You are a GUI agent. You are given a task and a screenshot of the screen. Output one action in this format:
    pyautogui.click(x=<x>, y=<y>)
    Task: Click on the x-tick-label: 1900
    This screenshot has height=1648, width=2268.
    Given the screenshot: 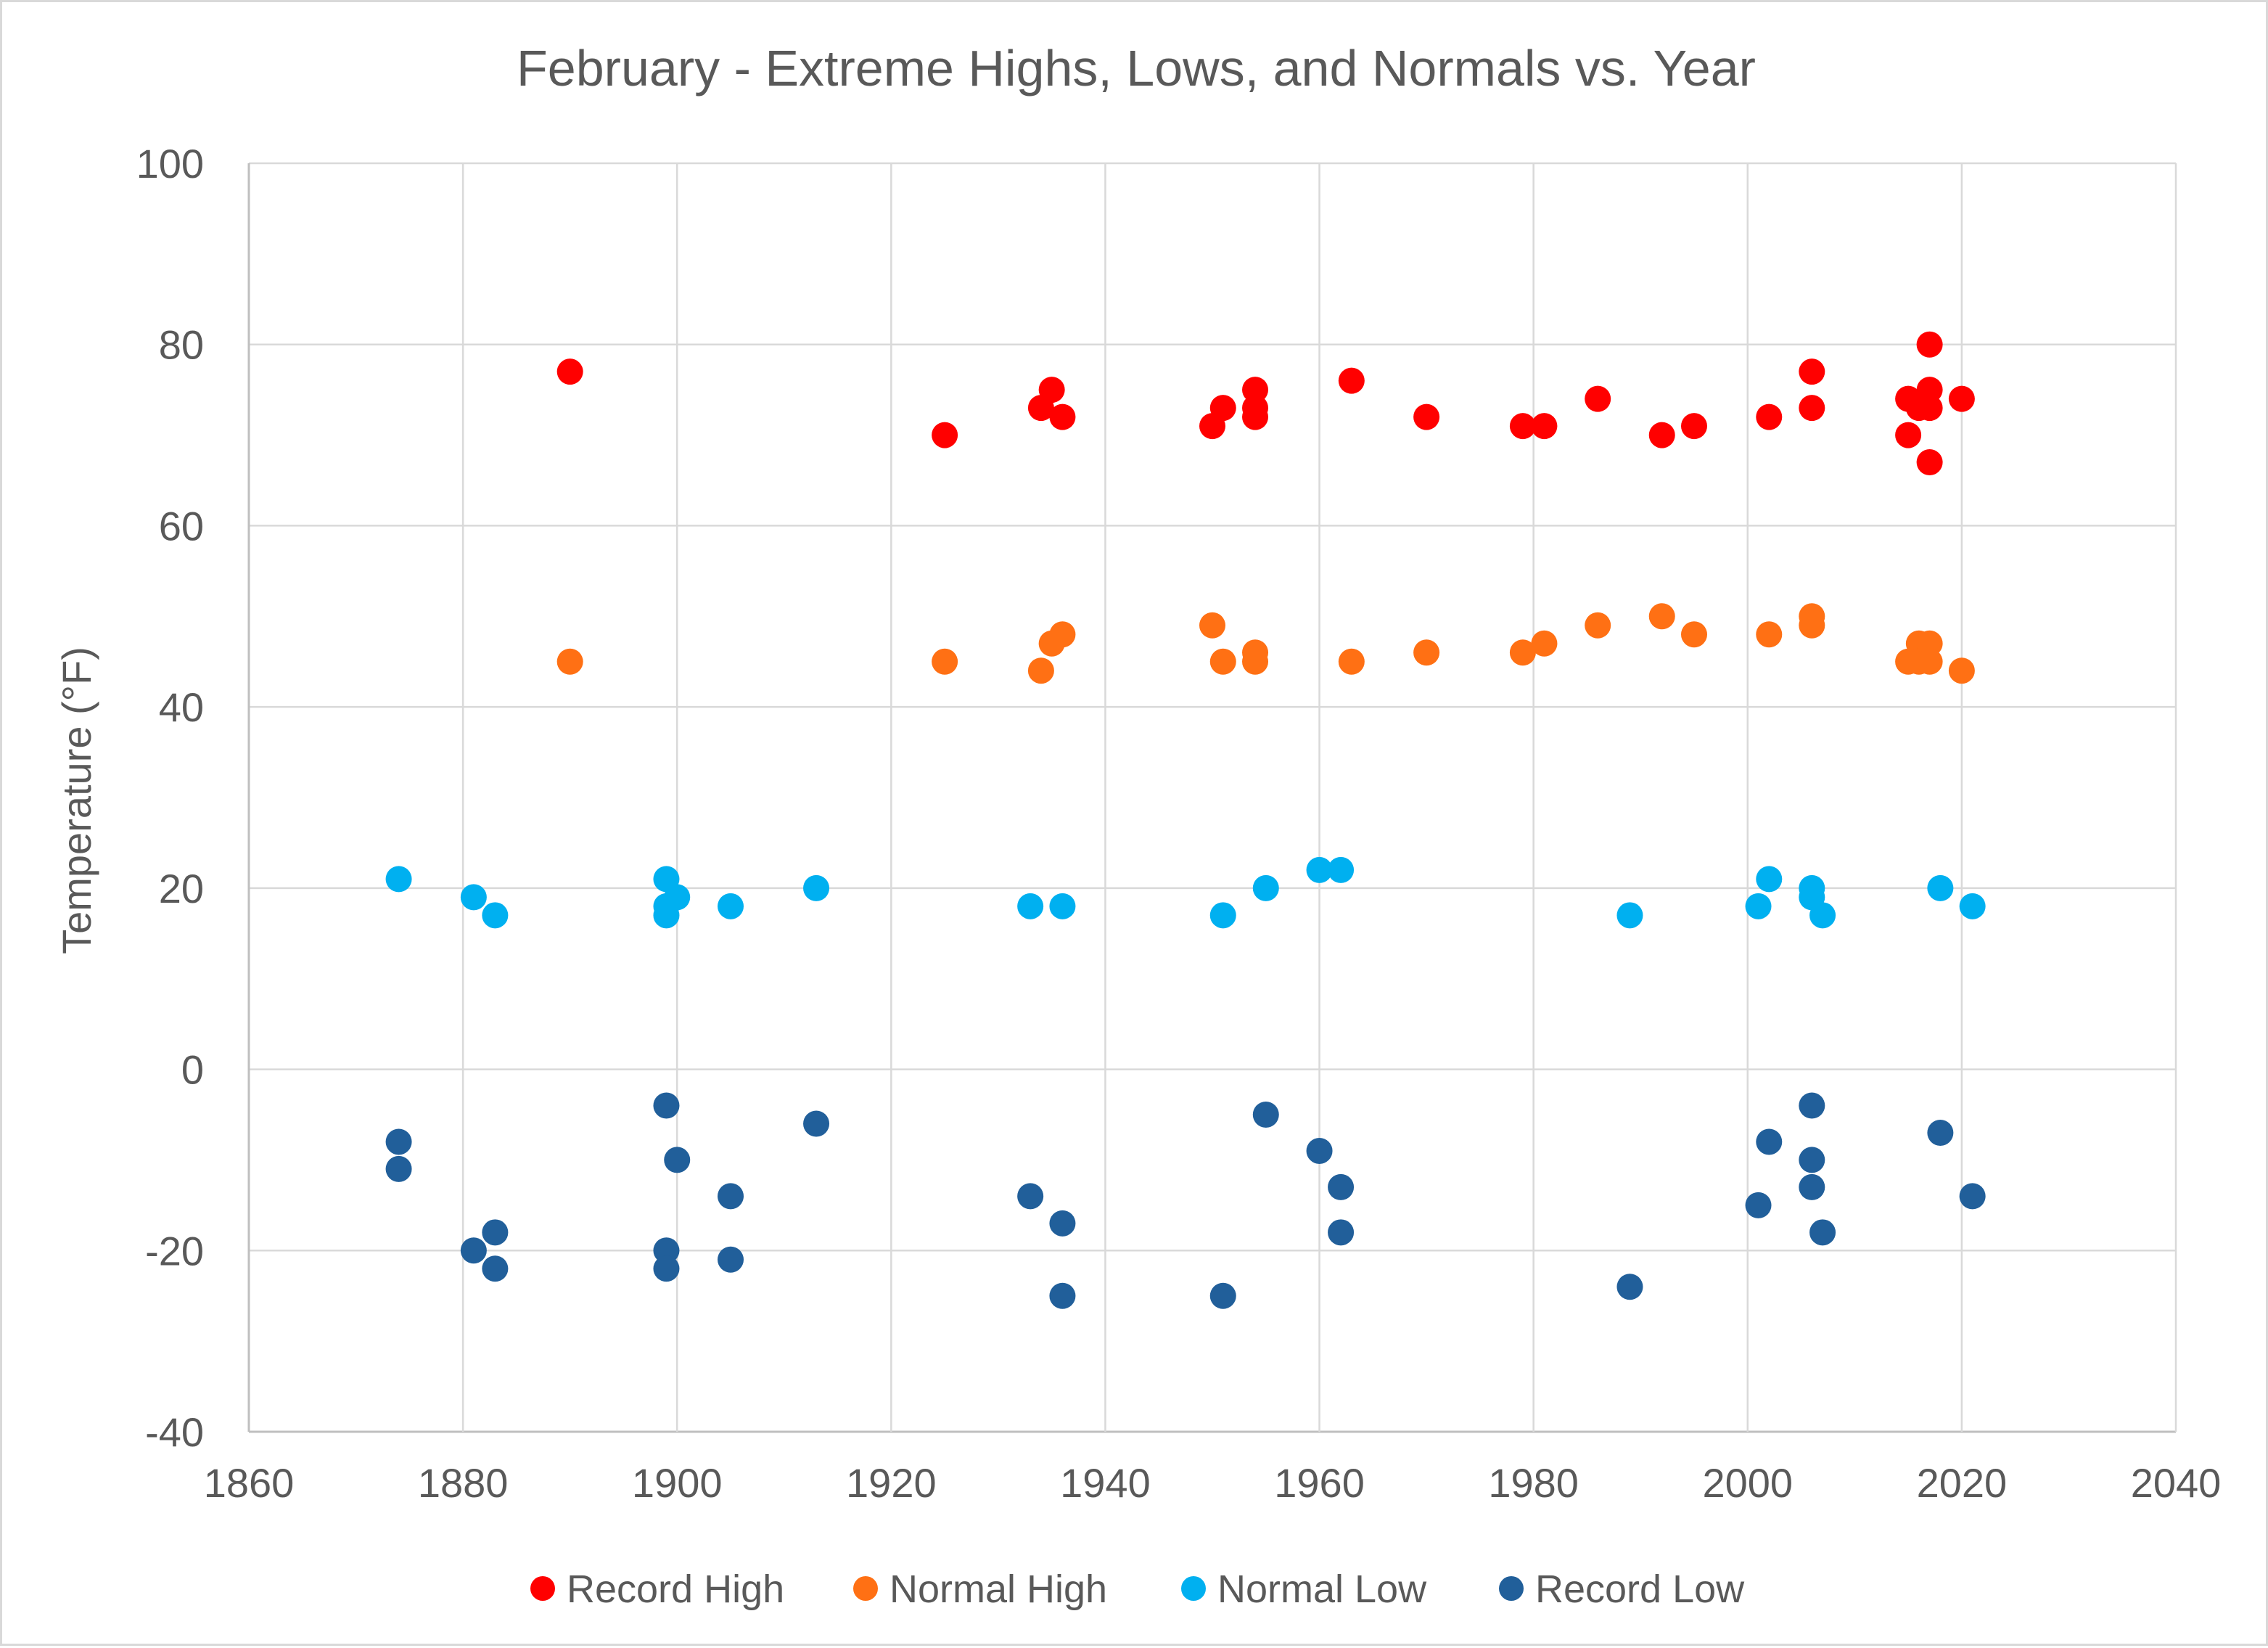 What is the action you would take?
    pyautogui.click(x=678, y=1483)
    